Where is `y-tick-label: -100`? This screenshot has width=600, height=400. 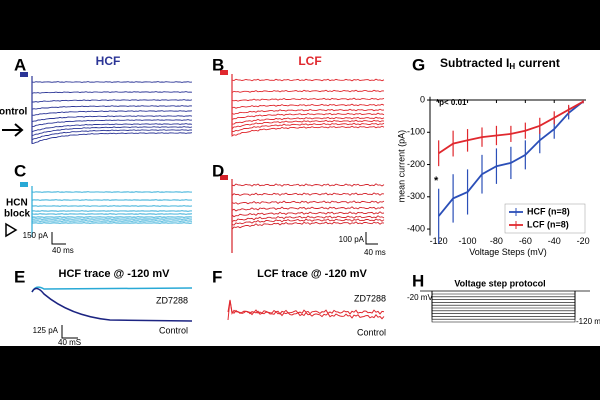
y-tick-label: -100 is located at coordinates (416, 132).